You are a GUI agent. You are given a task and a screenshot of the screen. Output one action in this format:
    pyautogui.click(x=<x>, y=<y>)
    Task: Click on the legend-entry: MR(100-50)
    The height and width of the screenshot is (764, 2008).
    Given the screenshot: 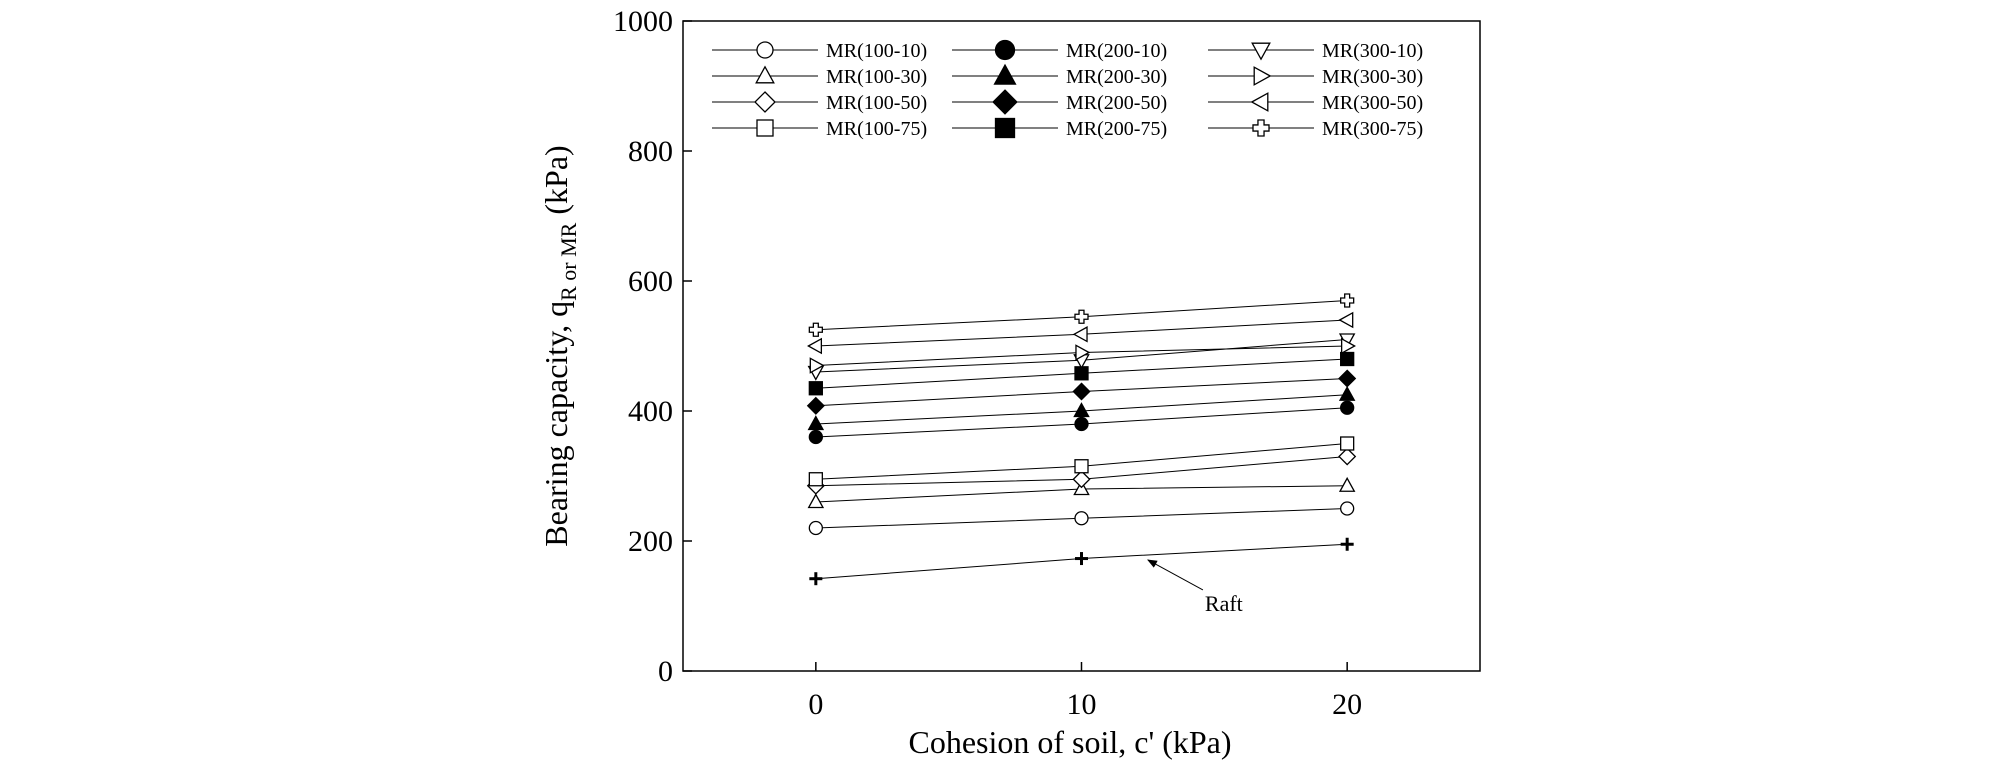 What is the action you would take?
    pyautogui.click(x=819, y=102)
    